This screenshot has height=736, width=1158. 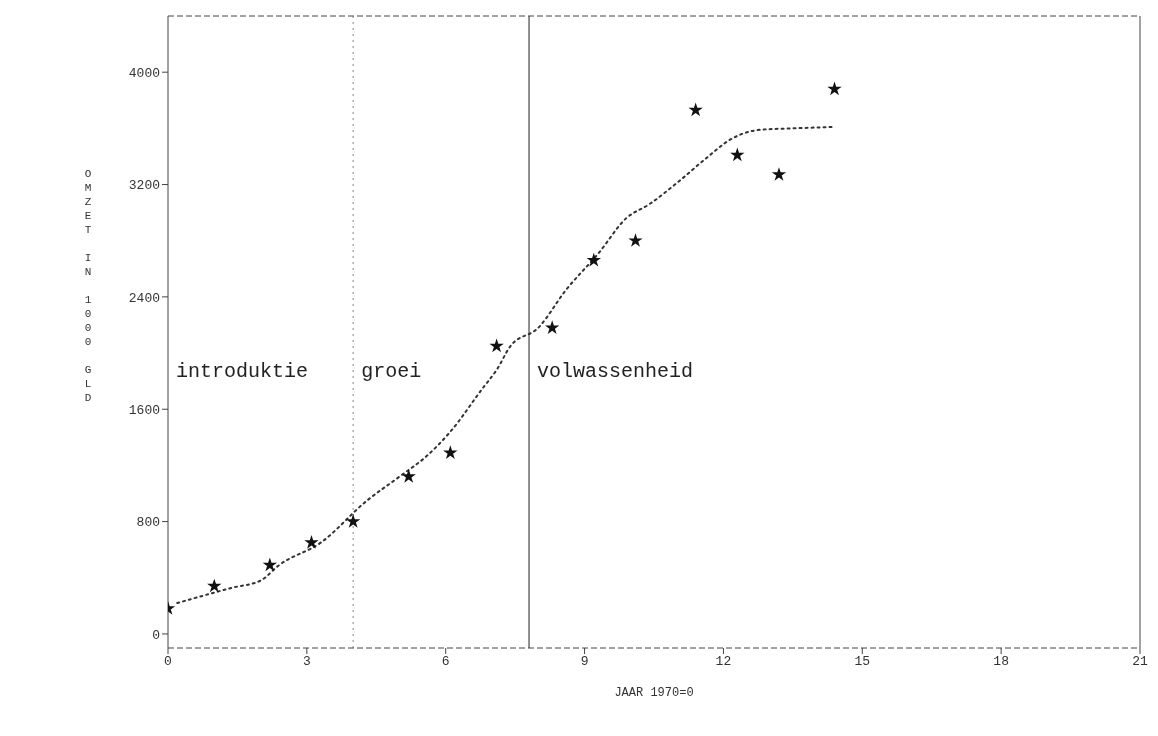 What do you see at coordinates (144, 298) in the screenshot?
I see `y-tick-label: 2400` at bounding box center [144, 298].